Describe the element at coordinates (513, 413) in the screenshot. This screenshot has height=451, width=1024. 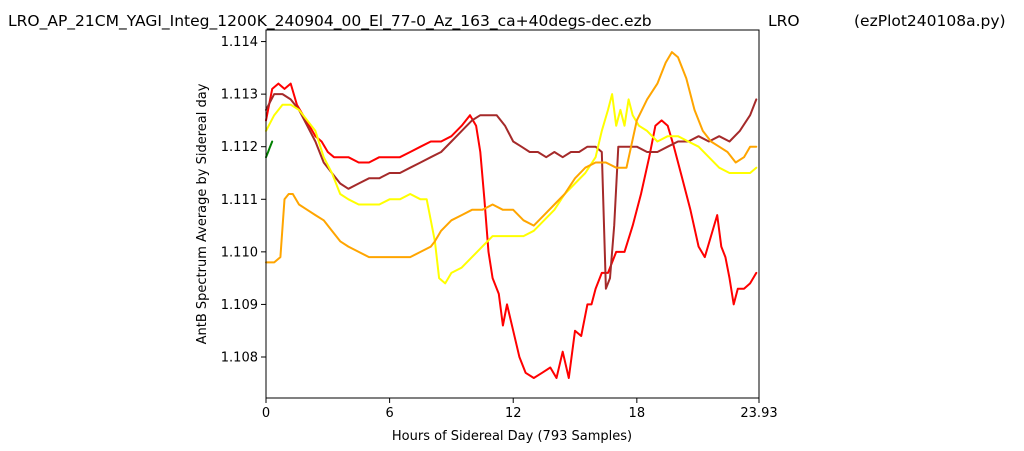
I see `x-tick-label: 12` at that location.